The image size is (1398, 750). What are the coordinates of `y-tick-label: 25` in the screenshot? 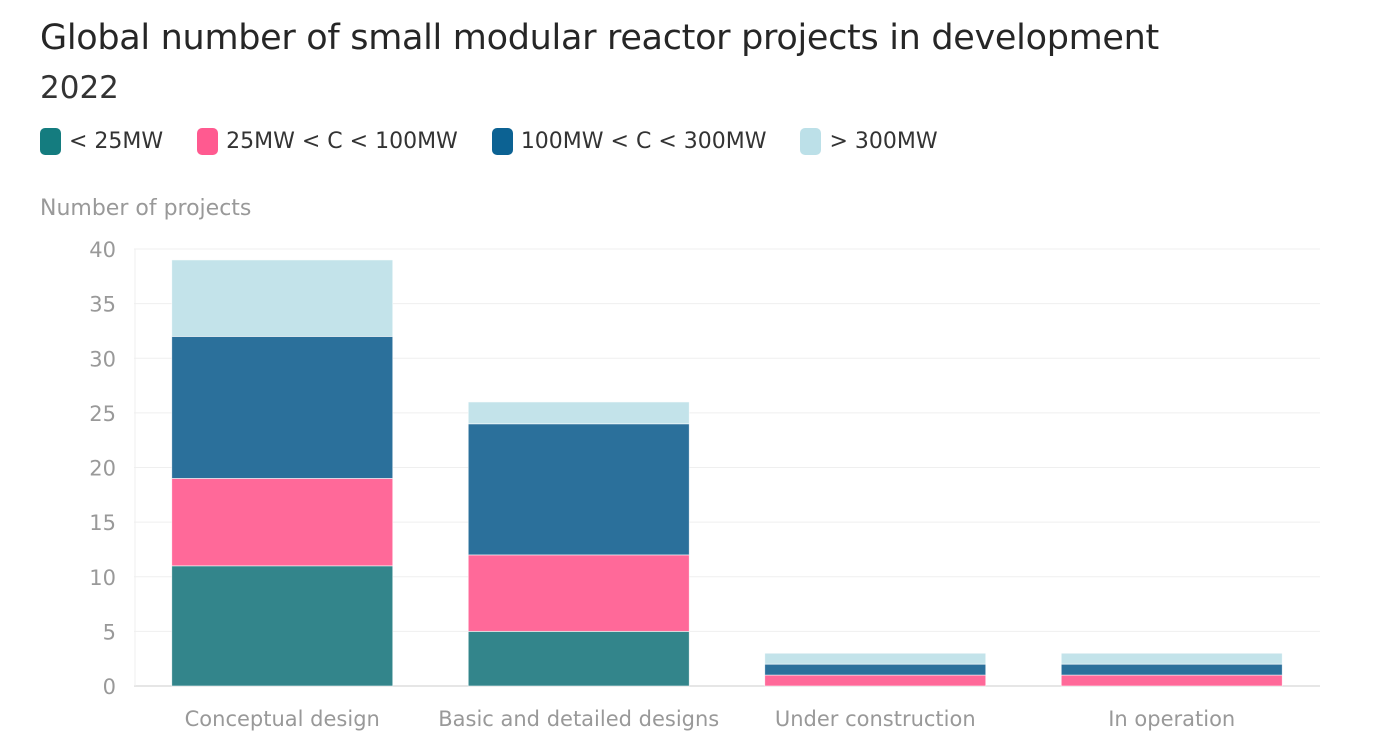 It's located at (102, 414).